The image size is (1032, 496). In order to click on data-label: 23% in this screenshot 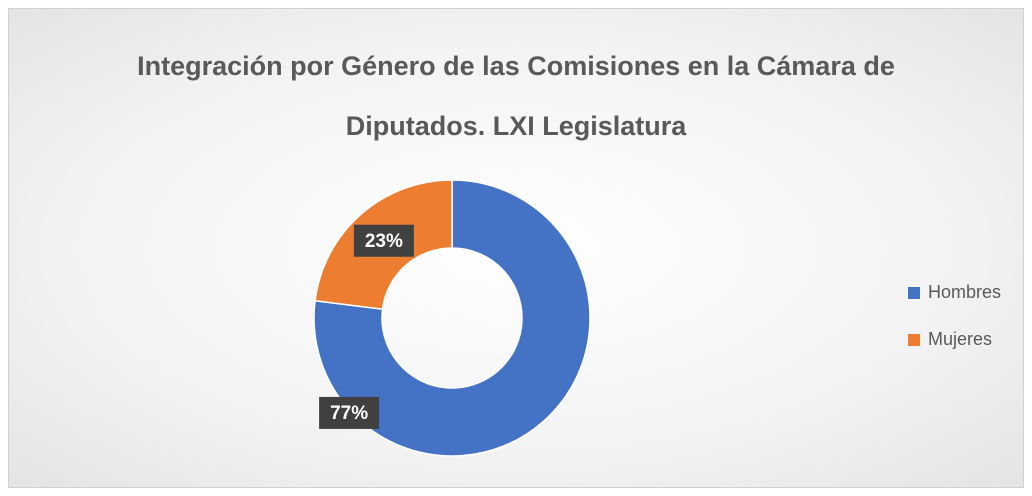, I will do `click(384, 241)`.